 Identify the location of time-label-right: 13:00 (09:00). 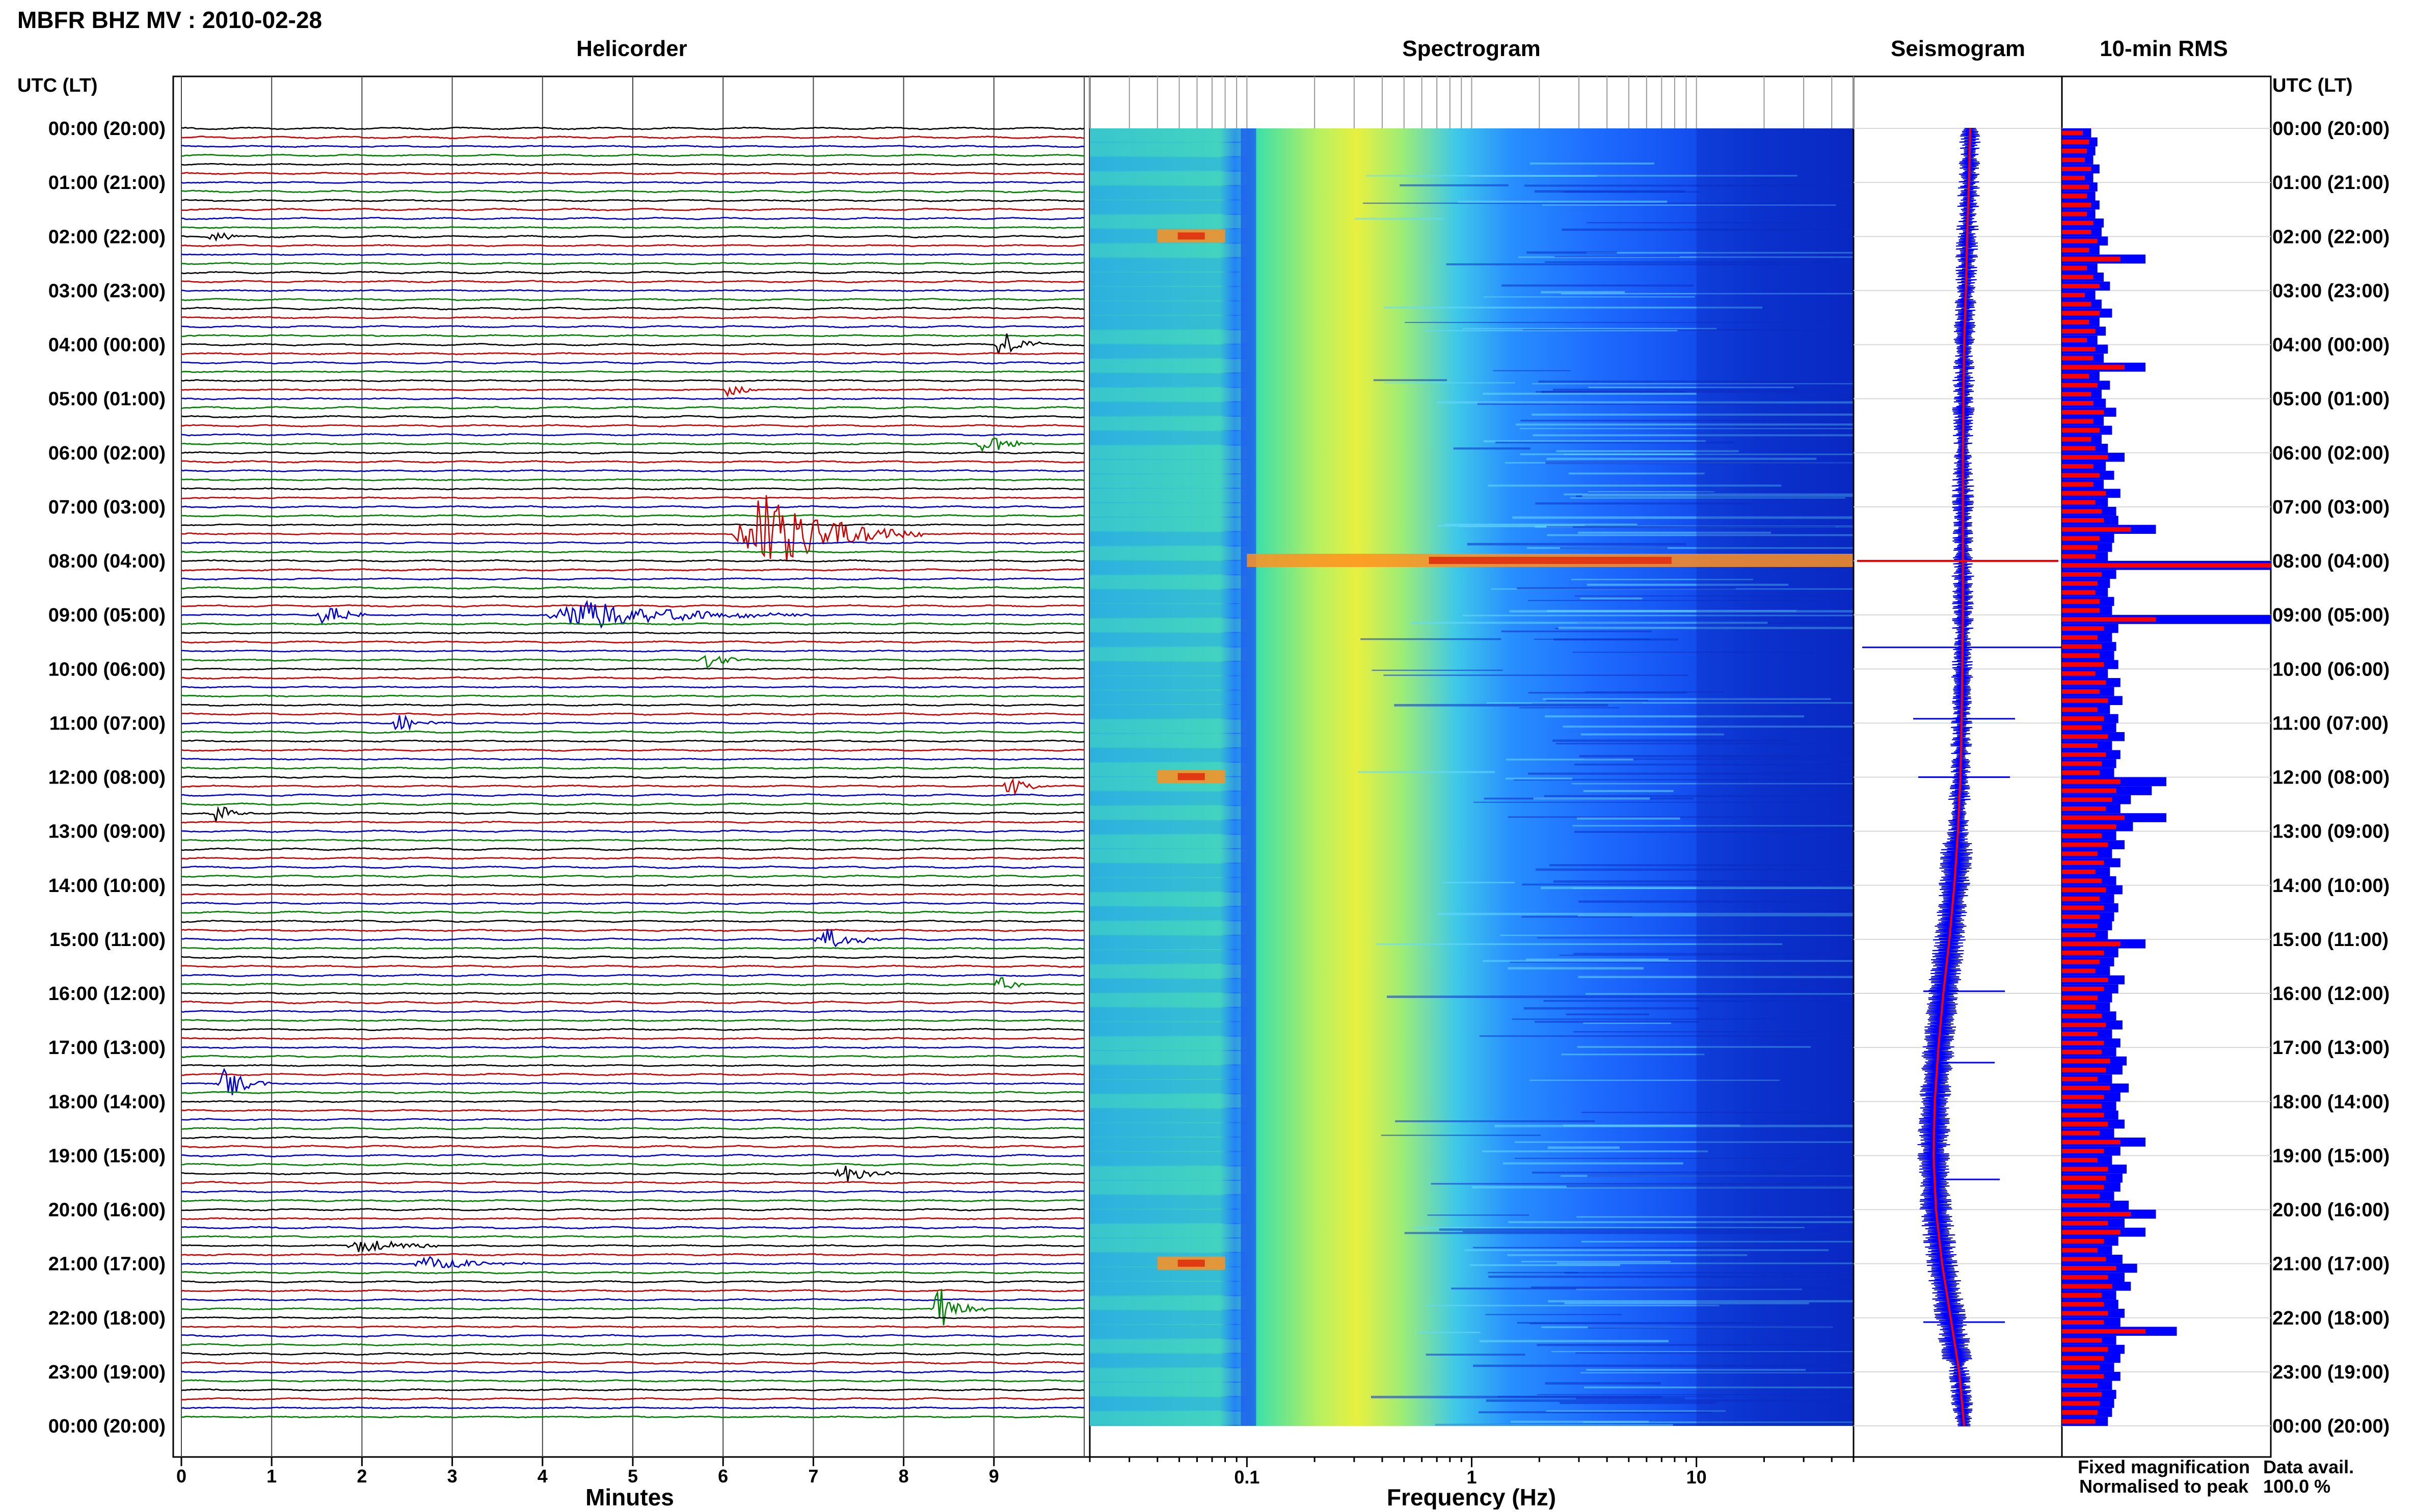
(2331, 832).